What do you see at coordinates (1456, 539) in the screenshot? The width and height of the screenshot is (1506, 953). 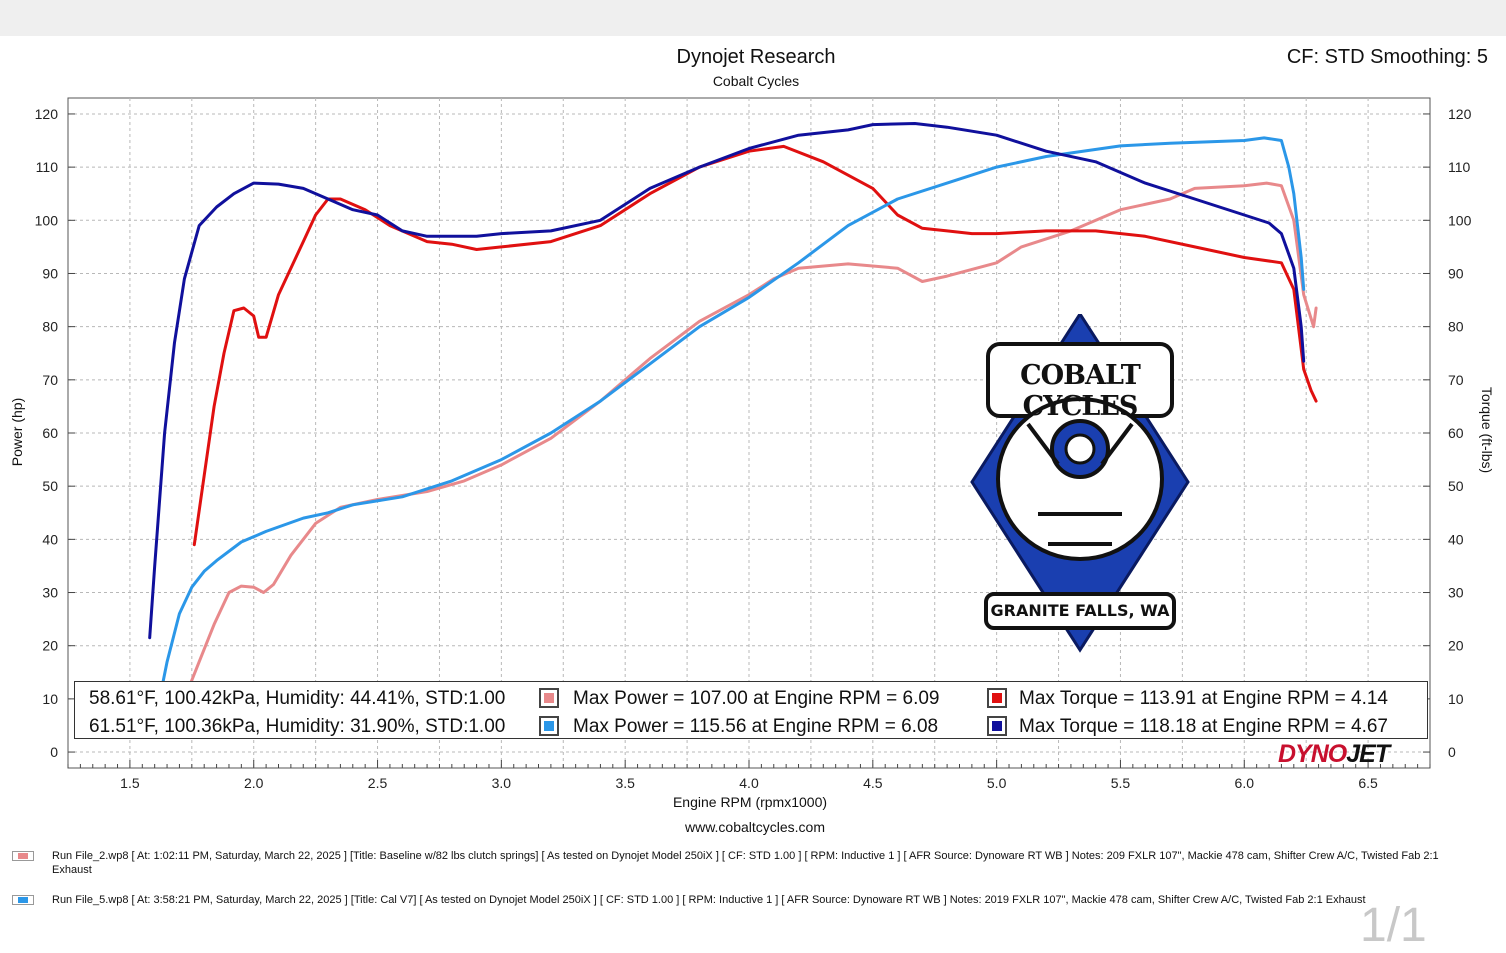 I see `y-tick-label-right: 40` at bounding box center [1456, 539].